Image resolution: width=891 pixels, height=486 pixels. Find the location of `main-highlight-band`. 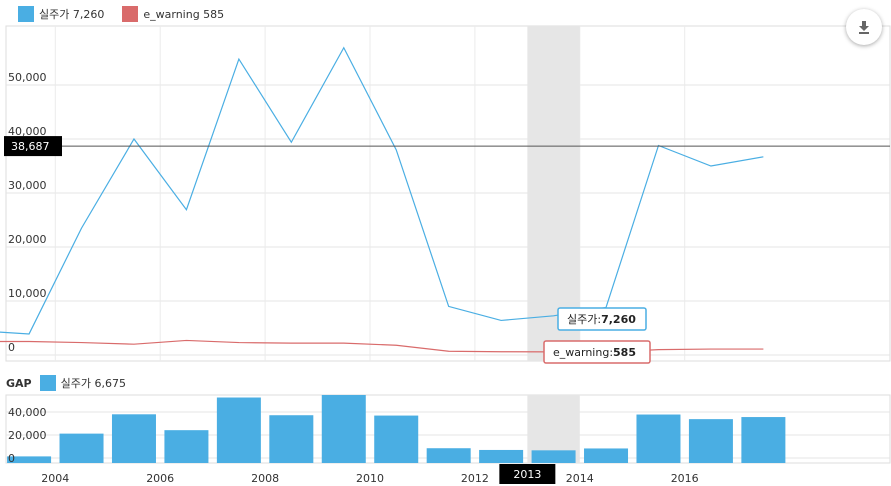

main-highlight-band is located at coordinates (553, 193).